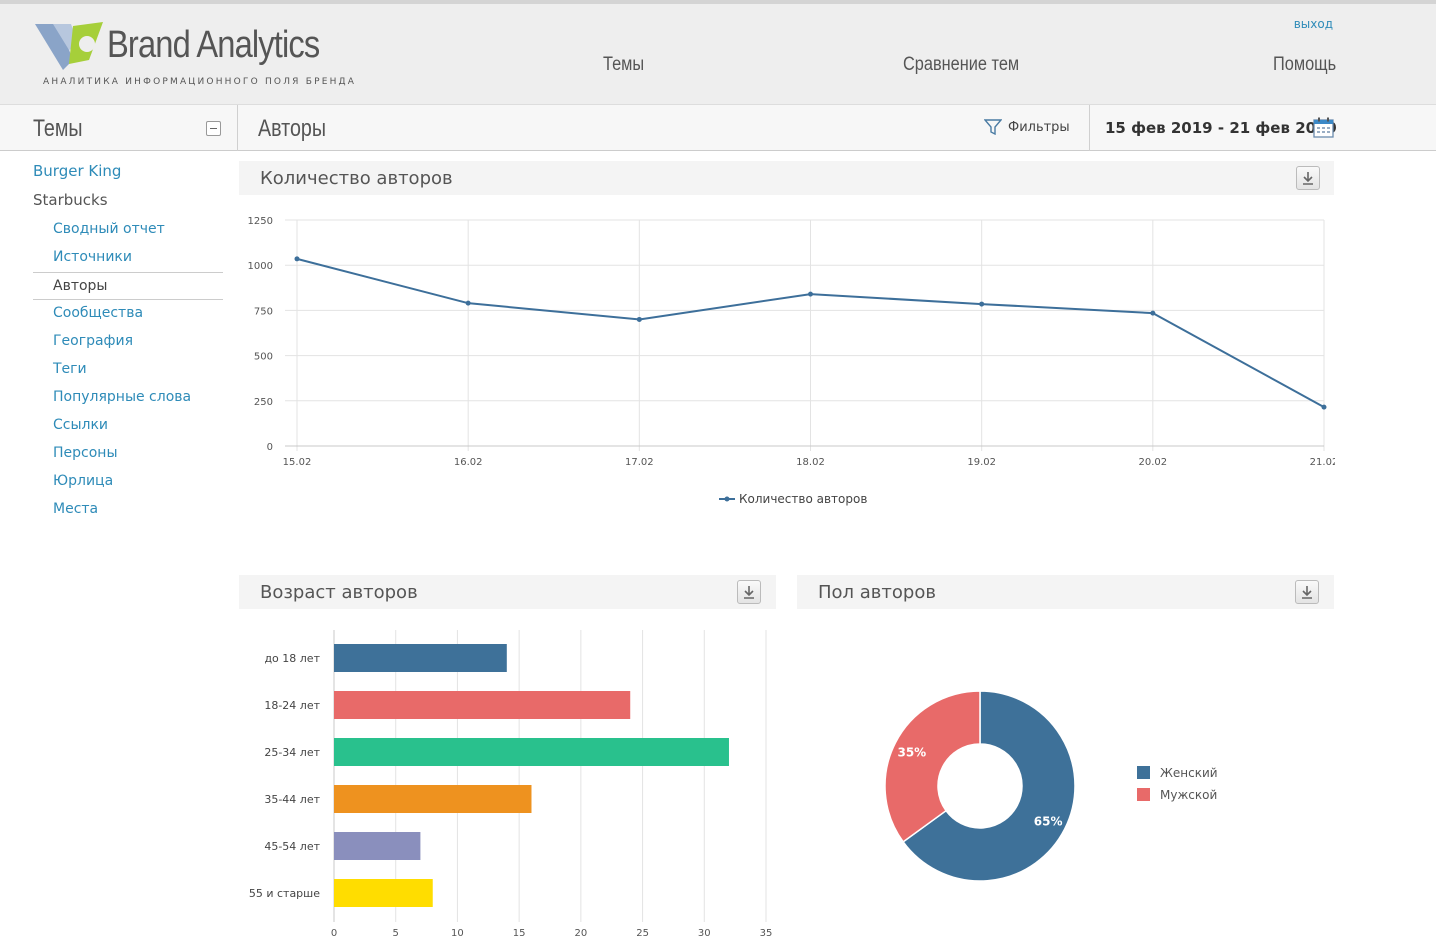 The width and height of the screenshot is (1436, 946). I want to click on calendar-icon, so click(1323, 127).